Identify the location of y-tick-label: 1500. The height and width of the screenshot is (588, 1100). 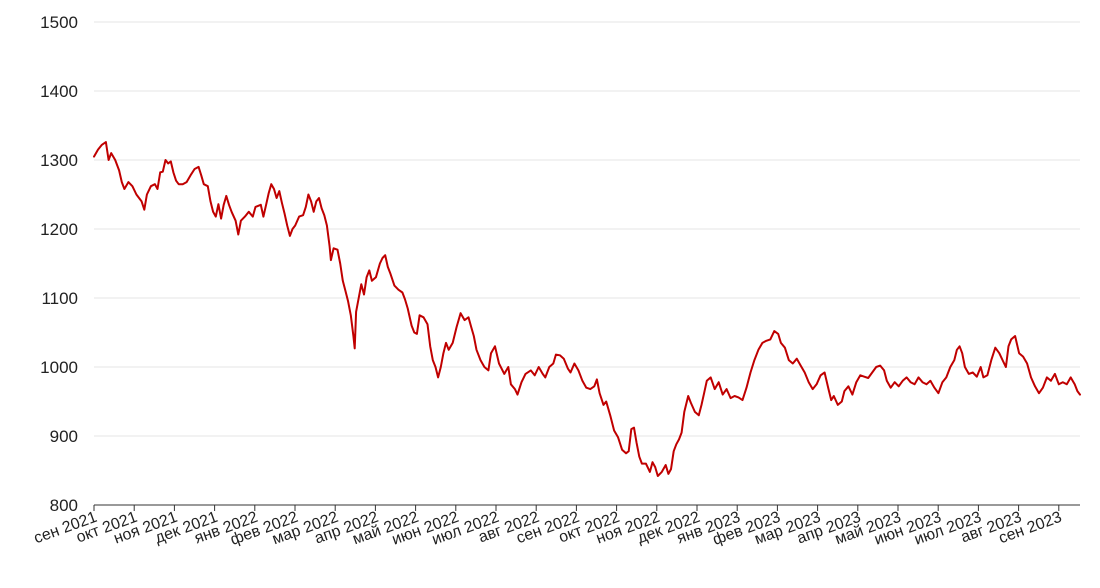
(59, 22).